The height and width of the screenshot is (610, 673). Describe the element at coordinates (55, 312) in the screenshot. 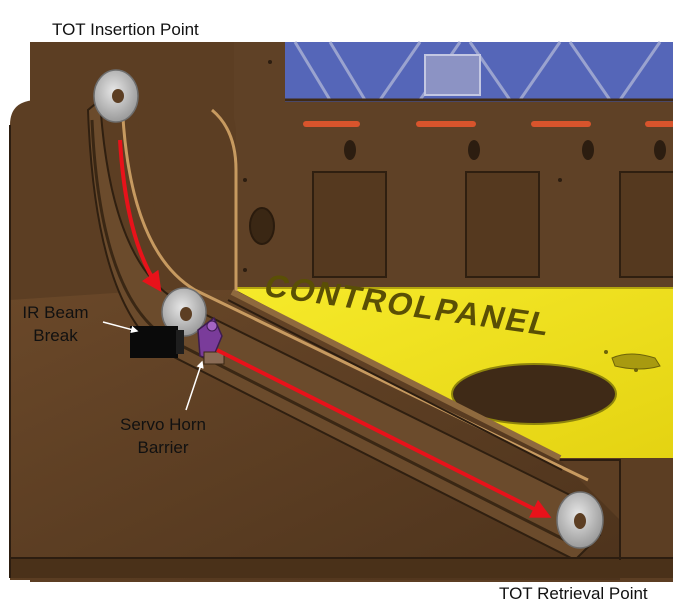

I see `ir-beam-label-line1: IR Beam` at that location.